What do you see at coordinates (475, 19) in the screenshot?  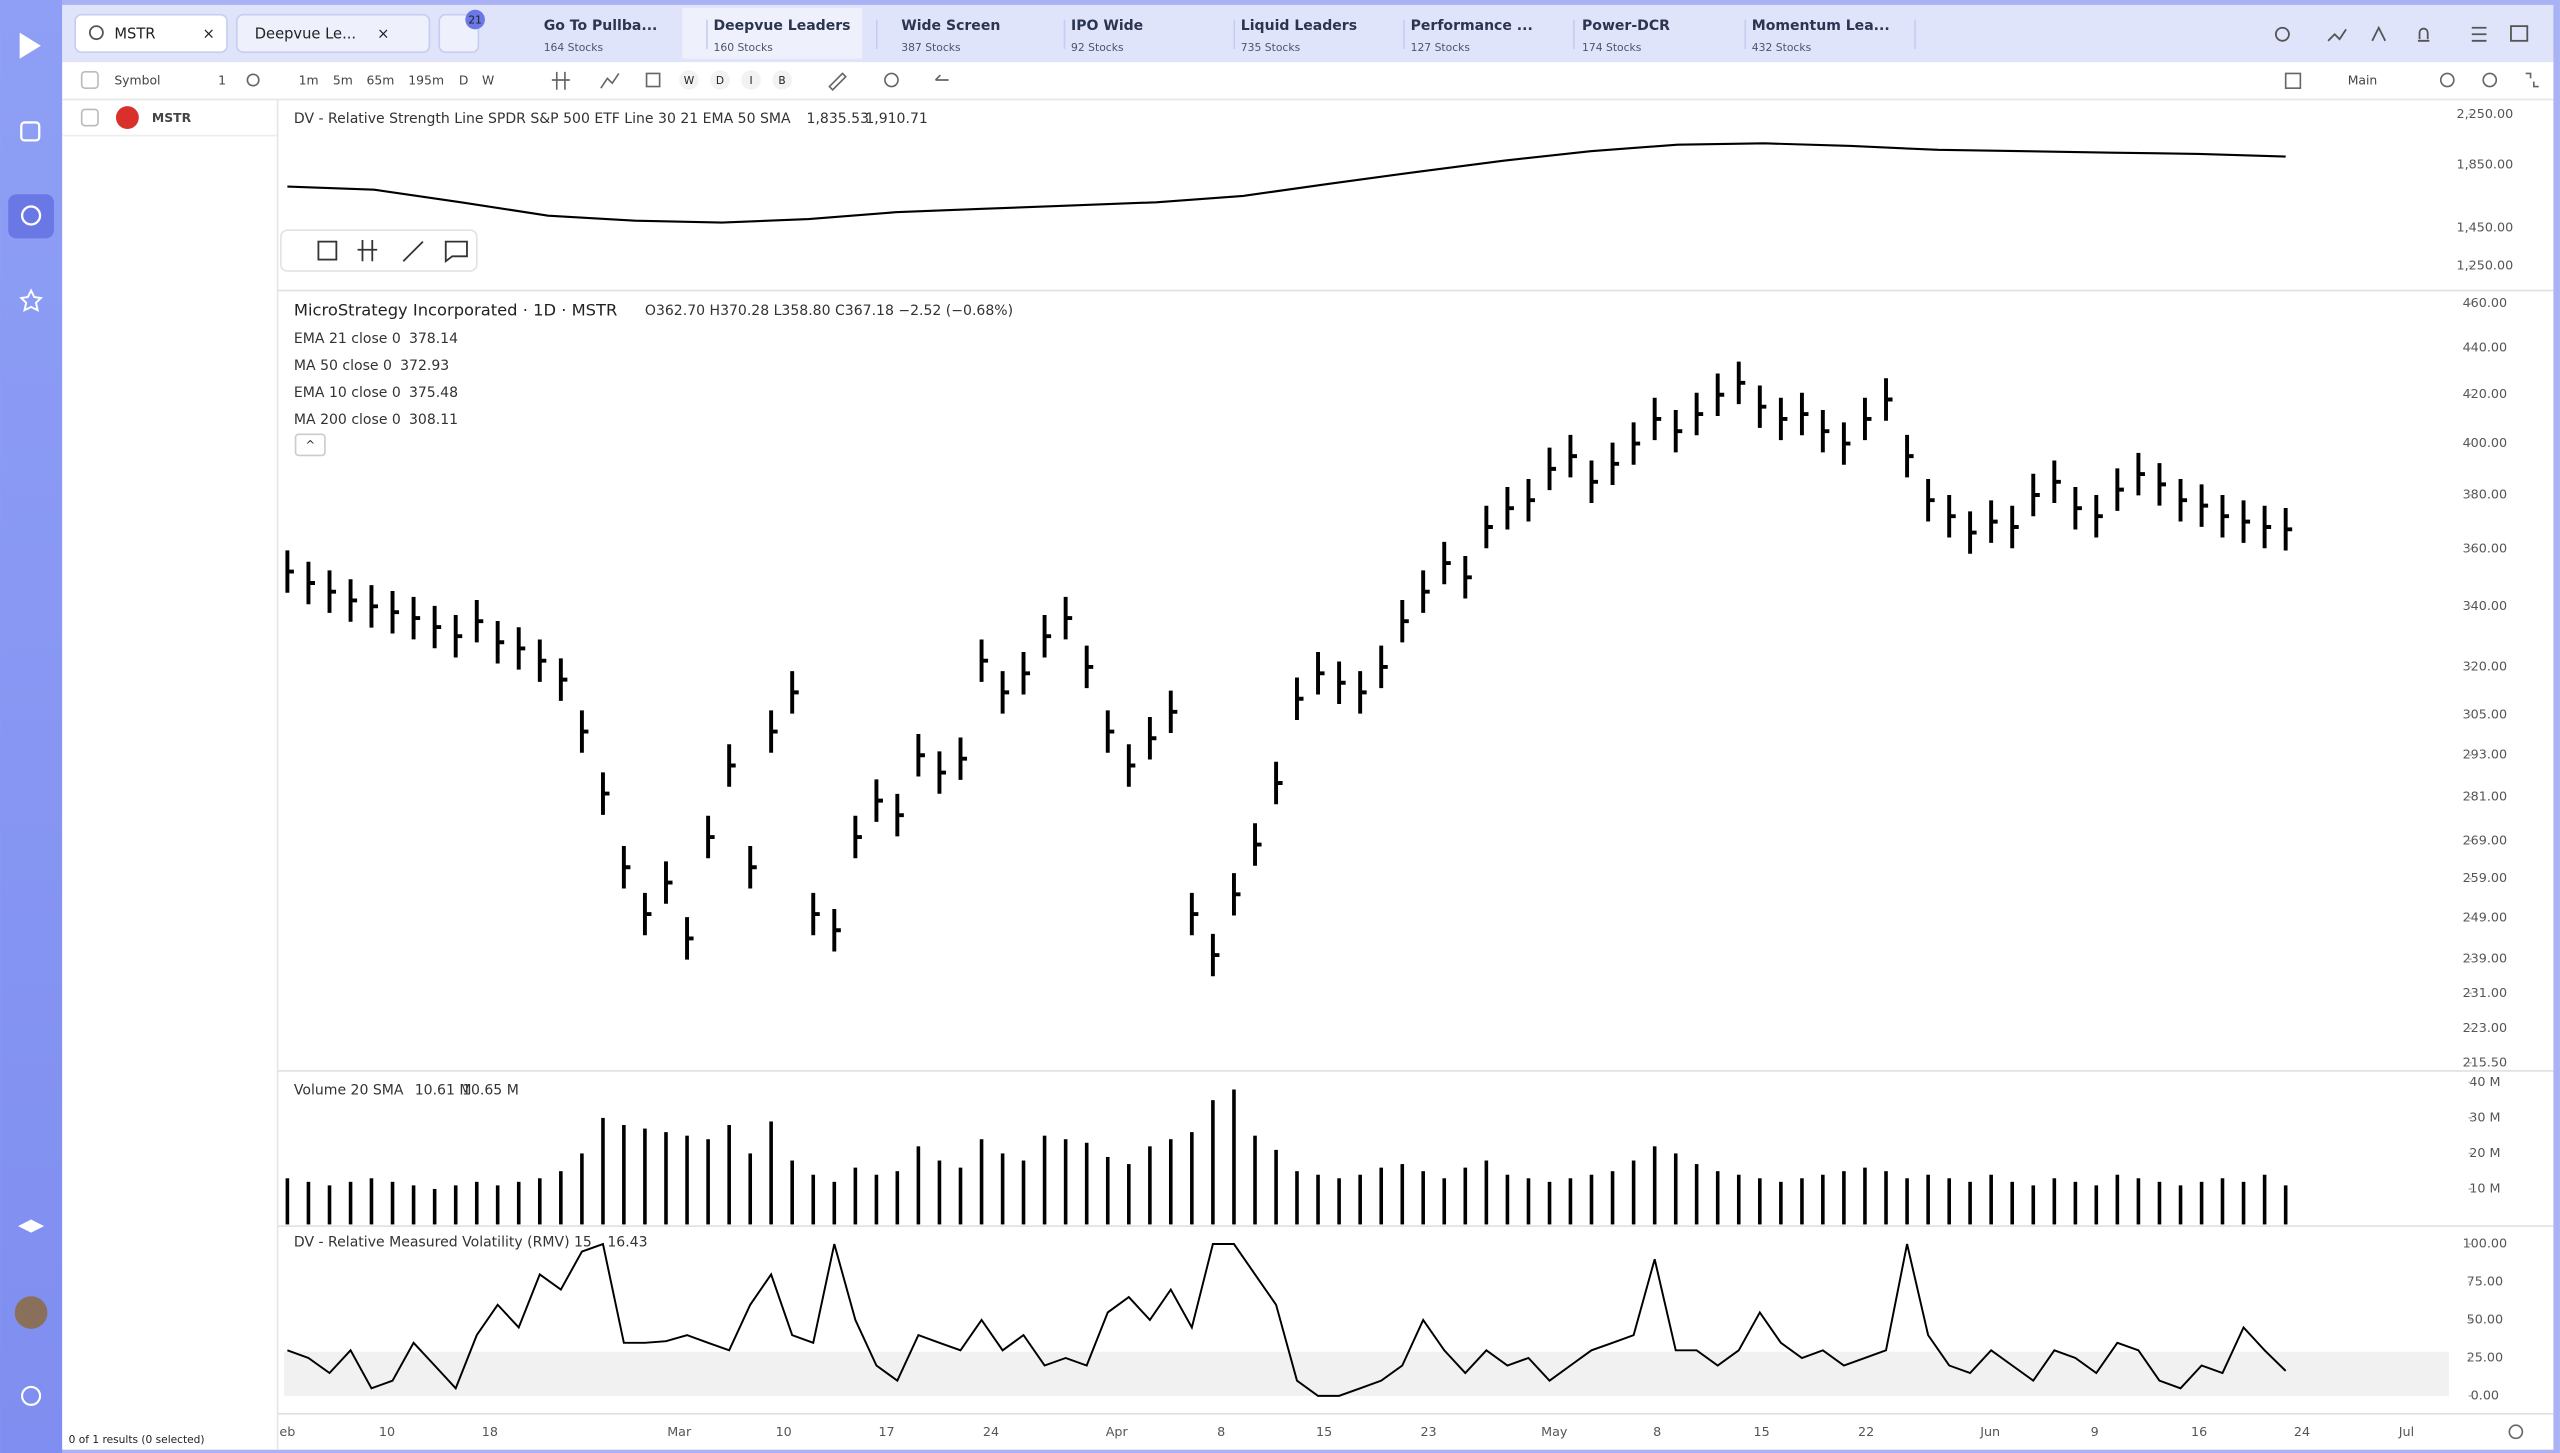 I see `badge-text: 21` at bounding box center [475, 19].